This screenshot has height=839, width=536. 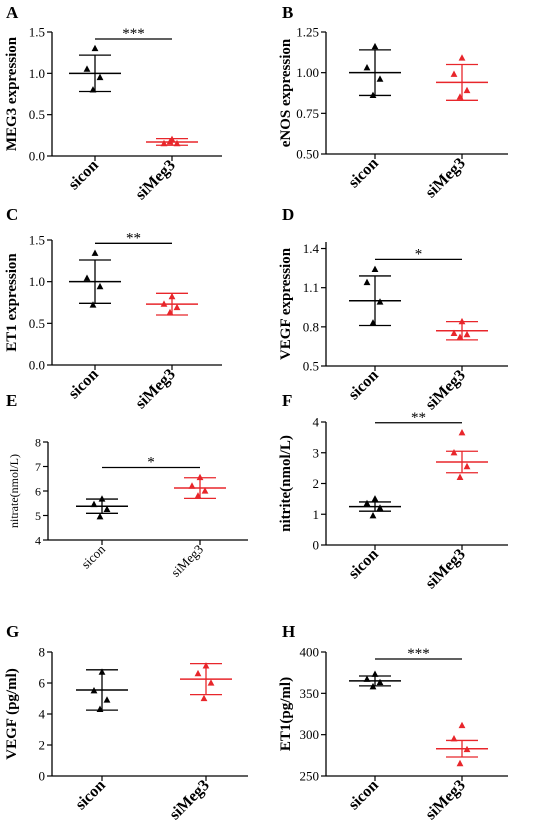 I want to click on panel-d: D 0.5 0.8 1.1 1.4 sicon siMeg3 VEGF expression *, so click(x=393, y=309).